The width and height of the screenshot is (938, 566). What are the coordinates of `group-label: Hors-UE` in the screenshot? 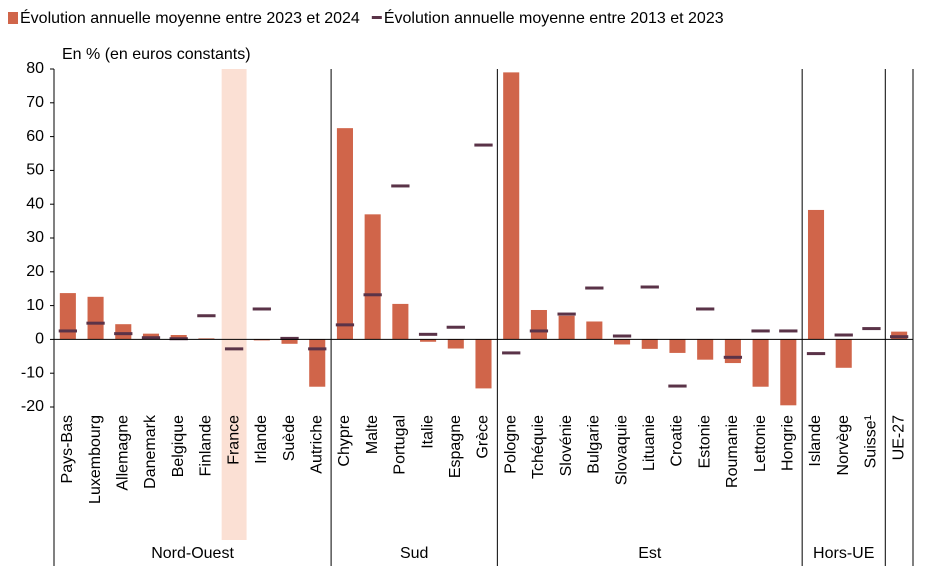 It's located at (843, 553).